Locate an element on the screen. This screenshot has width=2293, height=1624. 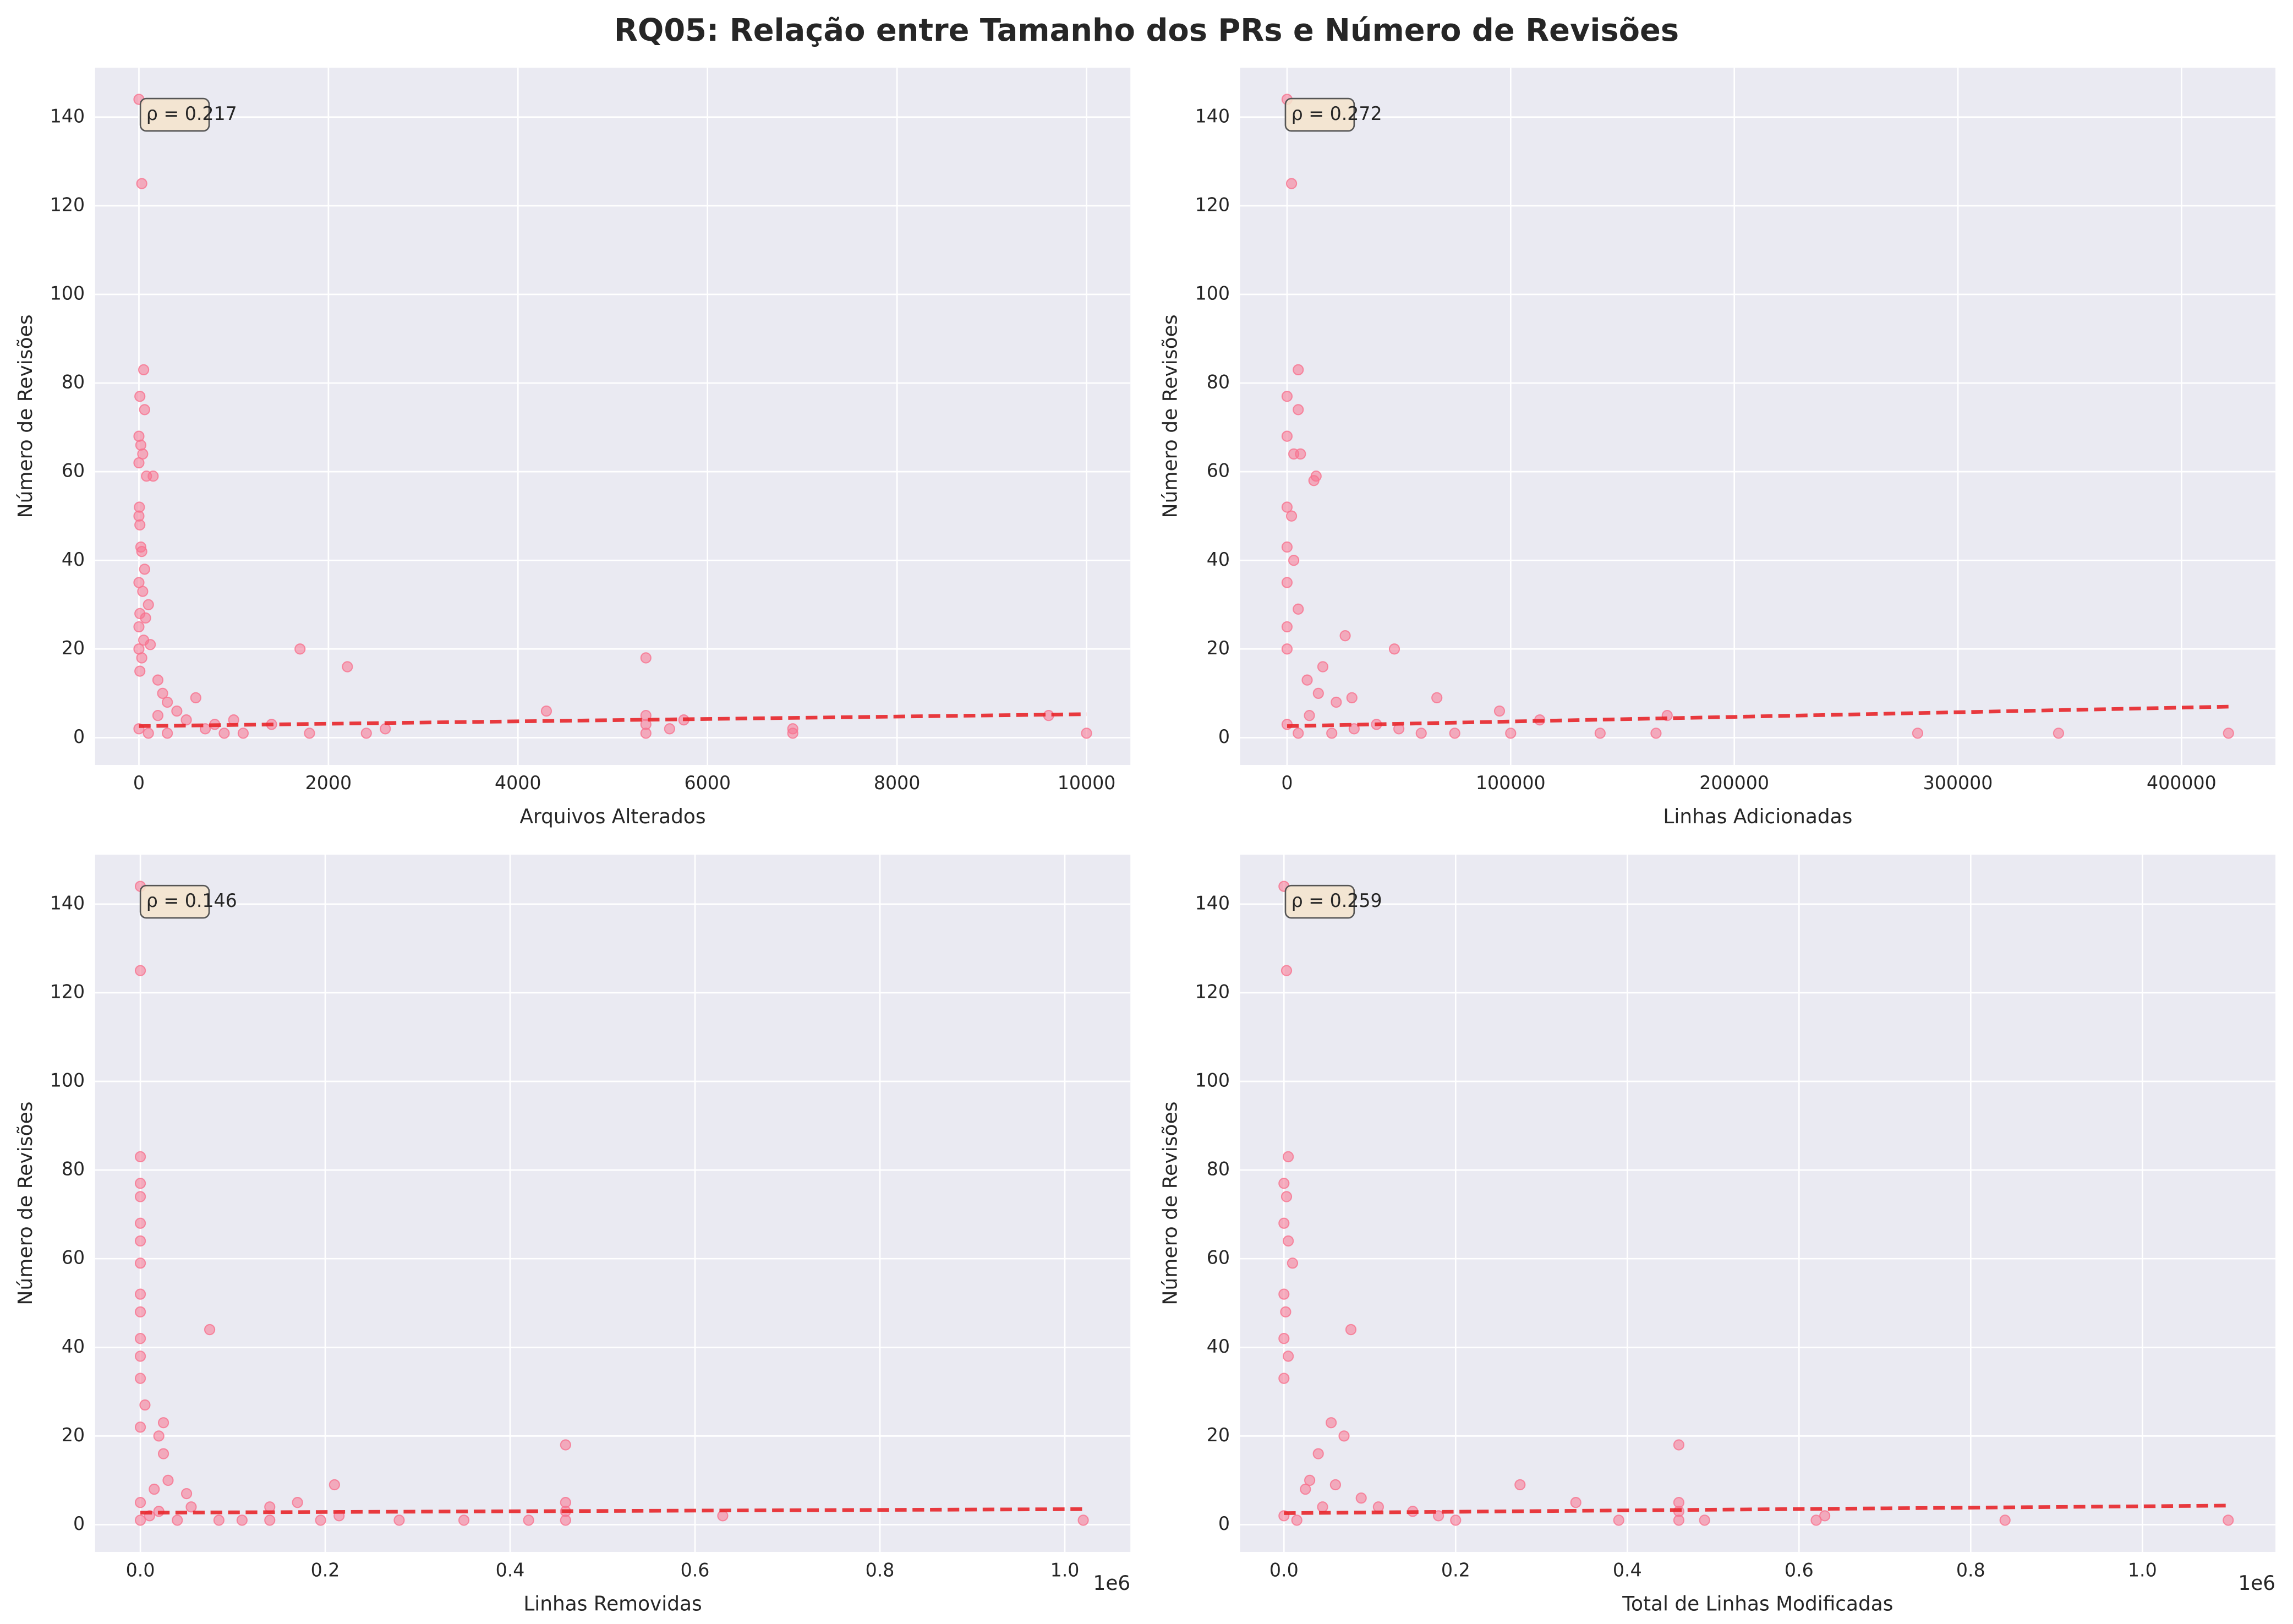
y-tick-label: 120 is located at coordinates (67, 992).